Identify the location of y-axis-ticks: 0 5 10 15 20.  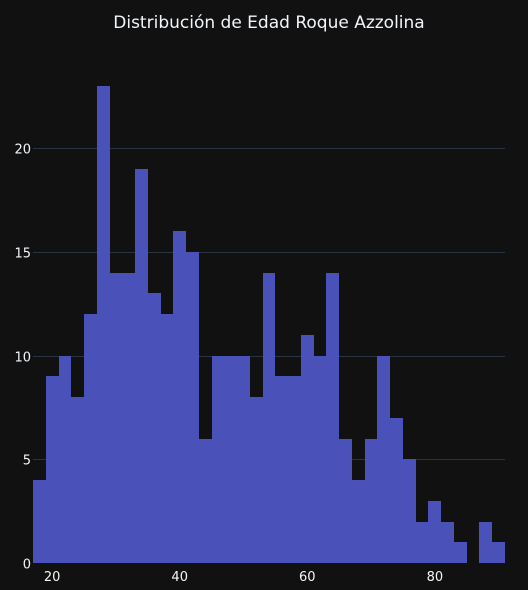
(22, 358).